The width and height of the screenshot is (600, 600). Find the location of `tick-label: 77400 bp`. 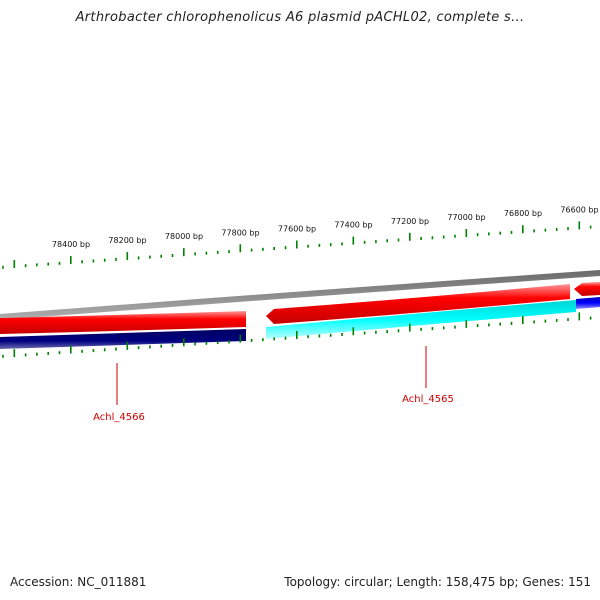

tick-label: 77400 bp is located at coordinates (353, 225).